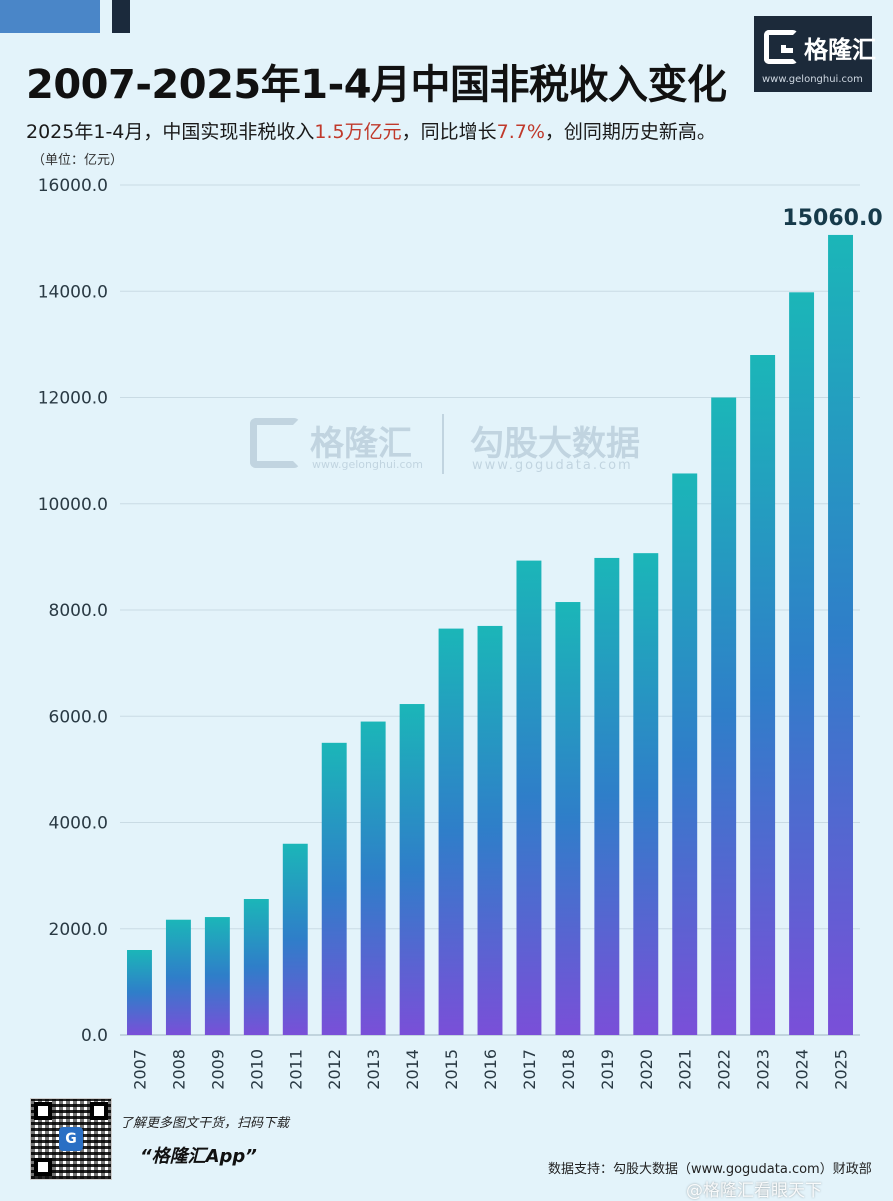  Describe the element at coordinates (43, 1111) in the screenshot. I see `qr-corner-top-left` at that location.